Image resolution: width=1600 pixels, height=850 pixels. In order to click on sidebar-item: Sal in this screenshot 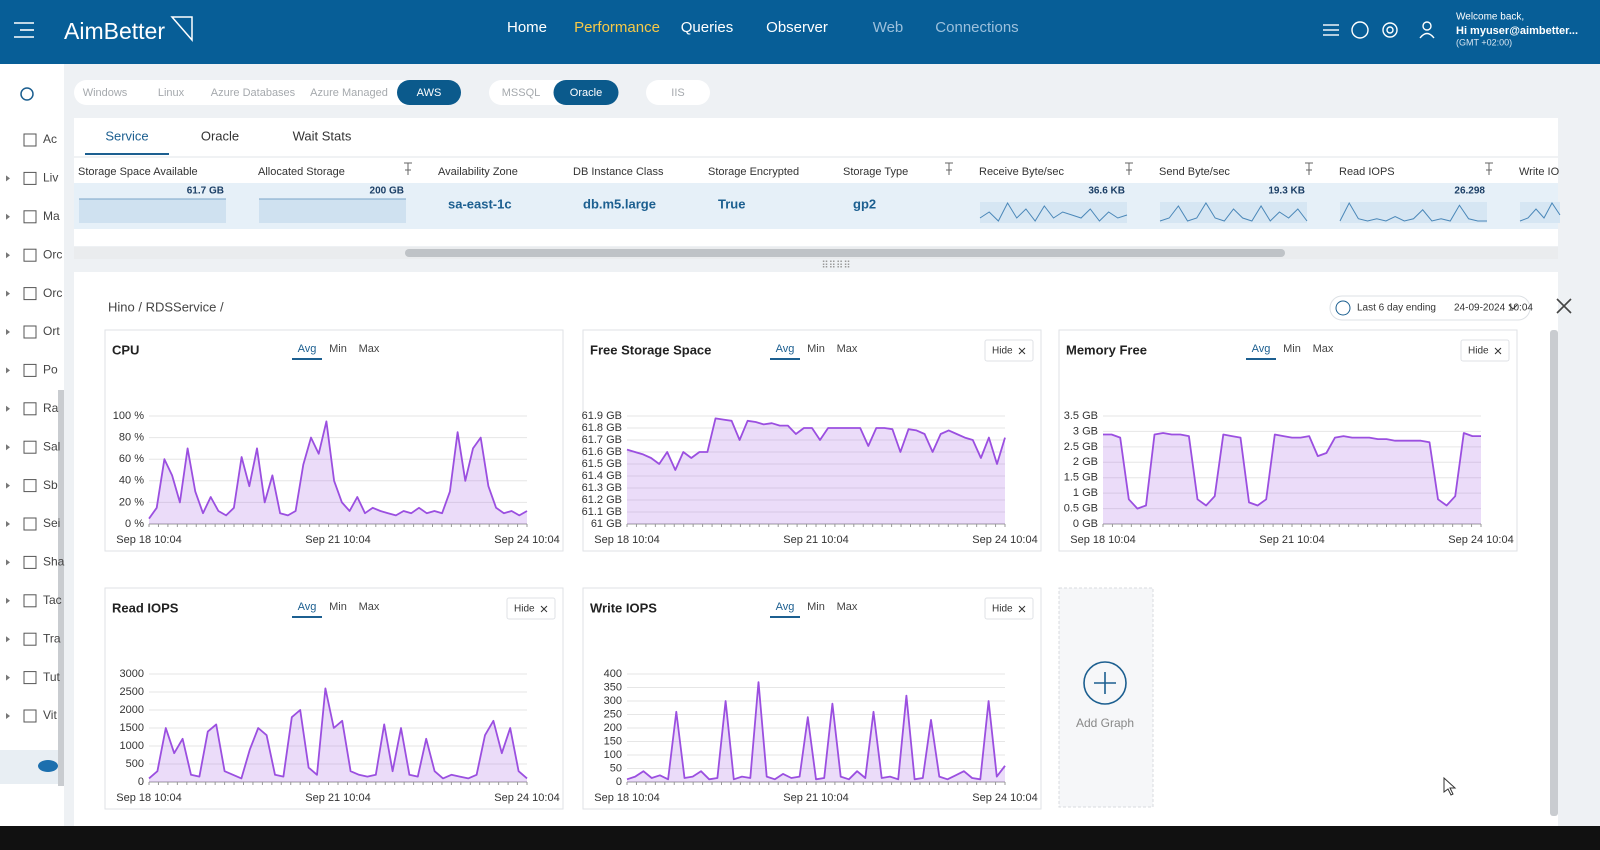, I will do `click(51, 446)`.